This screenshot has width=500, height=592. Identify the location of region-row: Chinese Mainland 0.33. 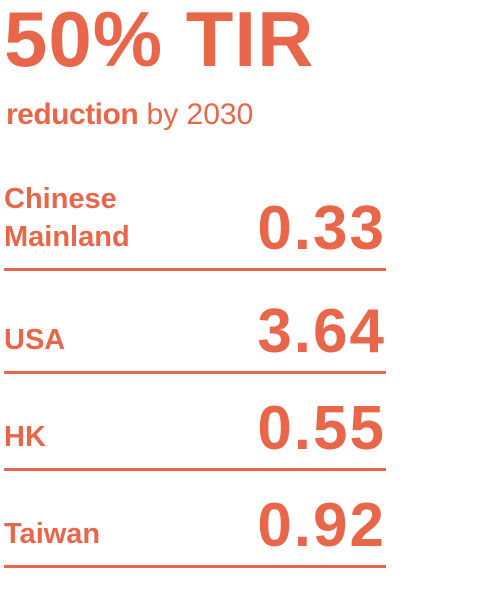
(195, 225).